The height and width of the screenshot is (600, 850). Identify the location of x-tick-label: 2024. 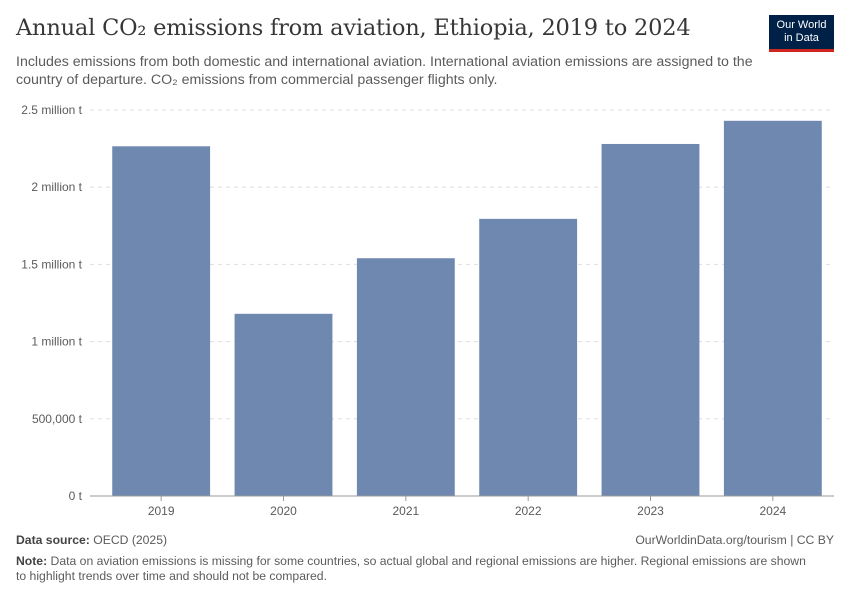
(772, 511).